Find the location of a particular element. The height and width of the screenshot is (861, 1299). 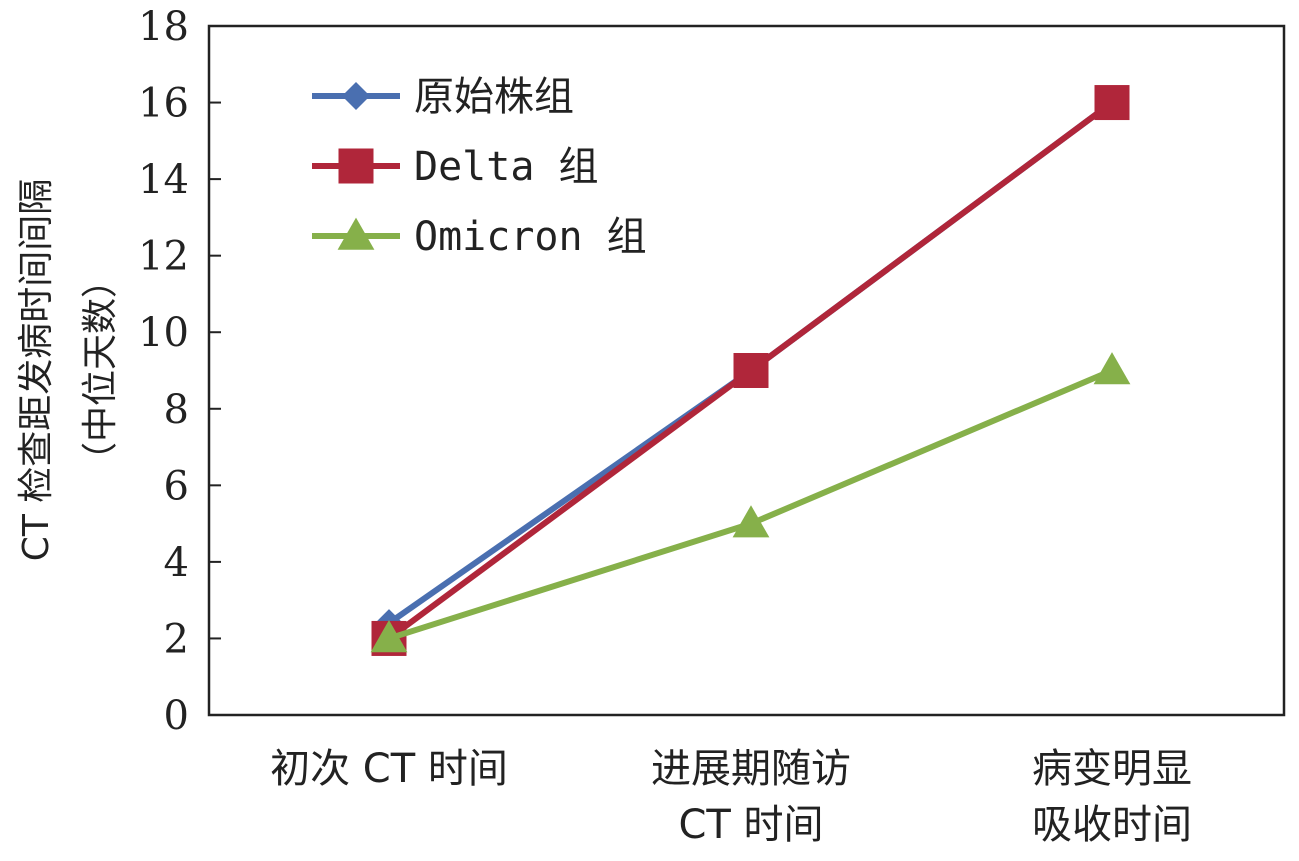

y-tick-label: 6 is located at coordinates (176, 486).